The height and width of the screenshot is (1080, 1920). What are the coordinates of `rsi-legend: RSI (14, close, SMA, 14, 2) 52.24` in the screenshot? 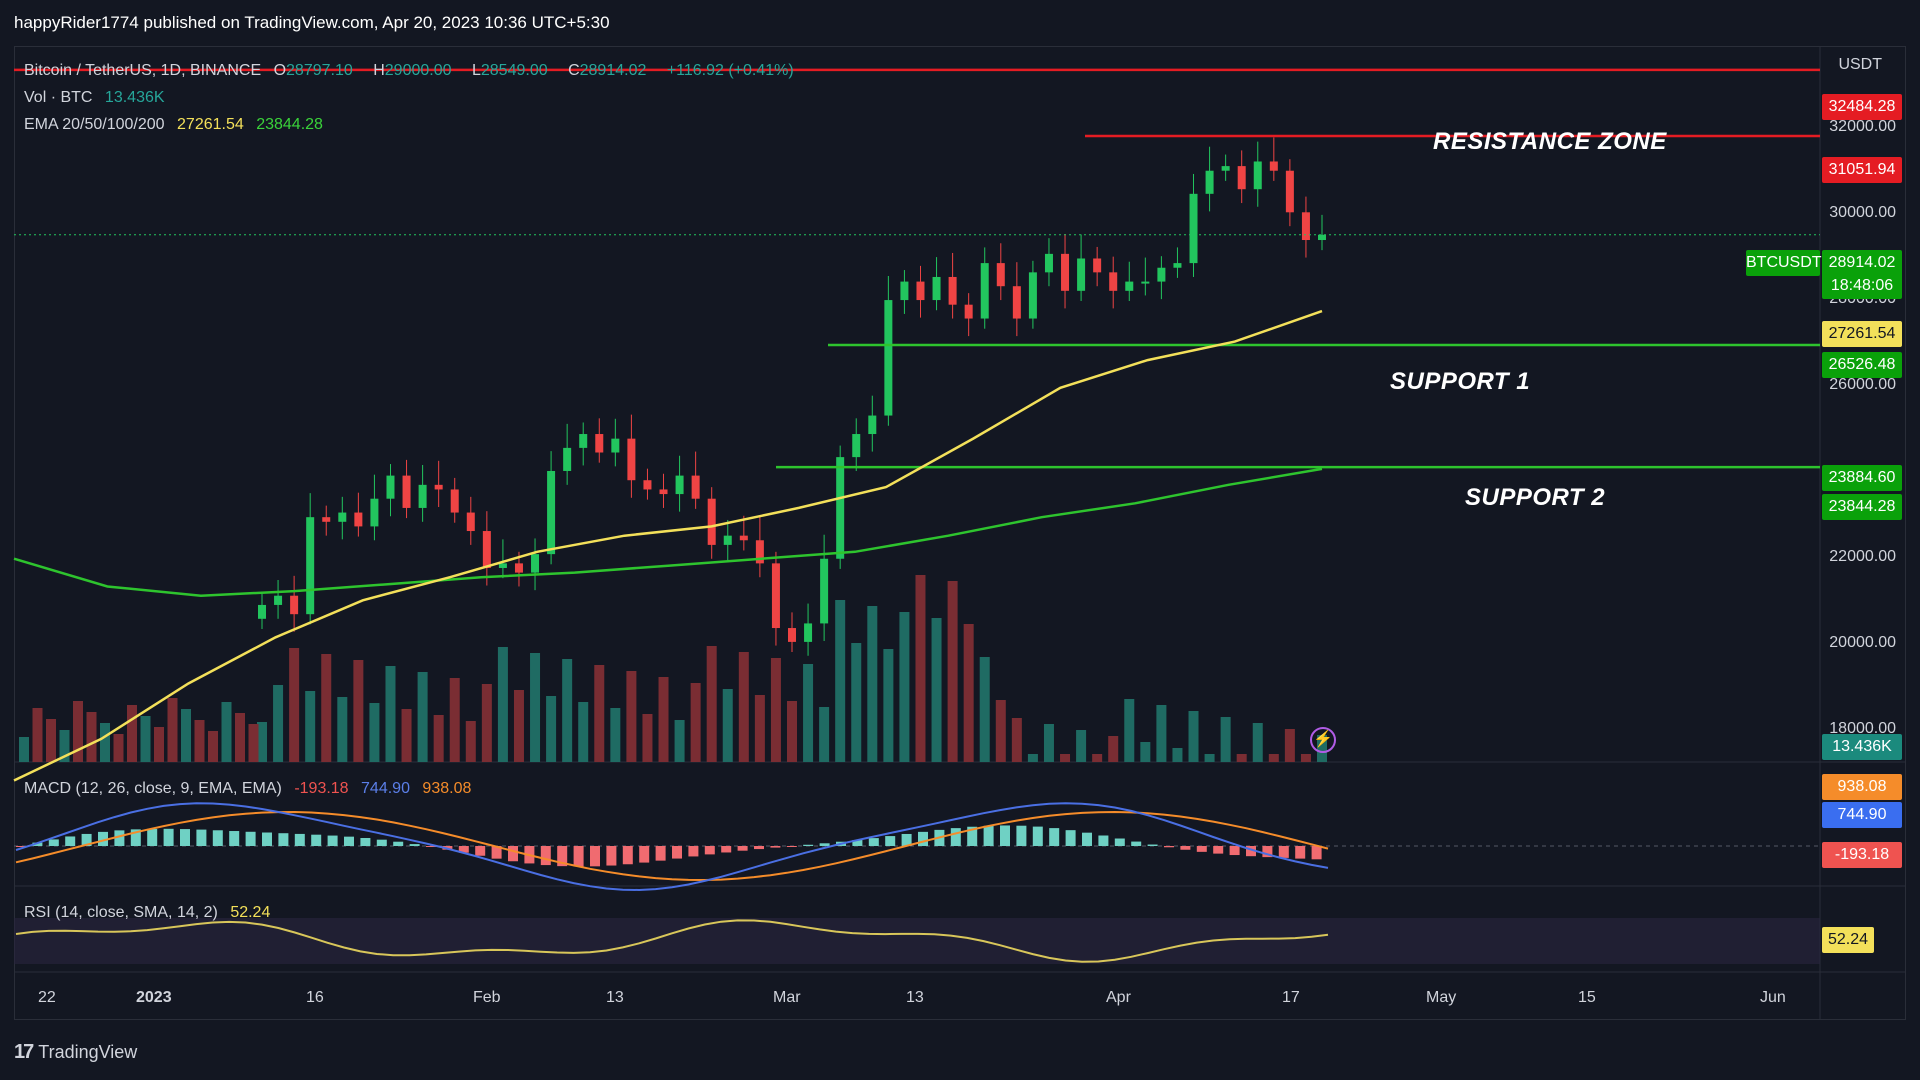 It's located at (151, 913).